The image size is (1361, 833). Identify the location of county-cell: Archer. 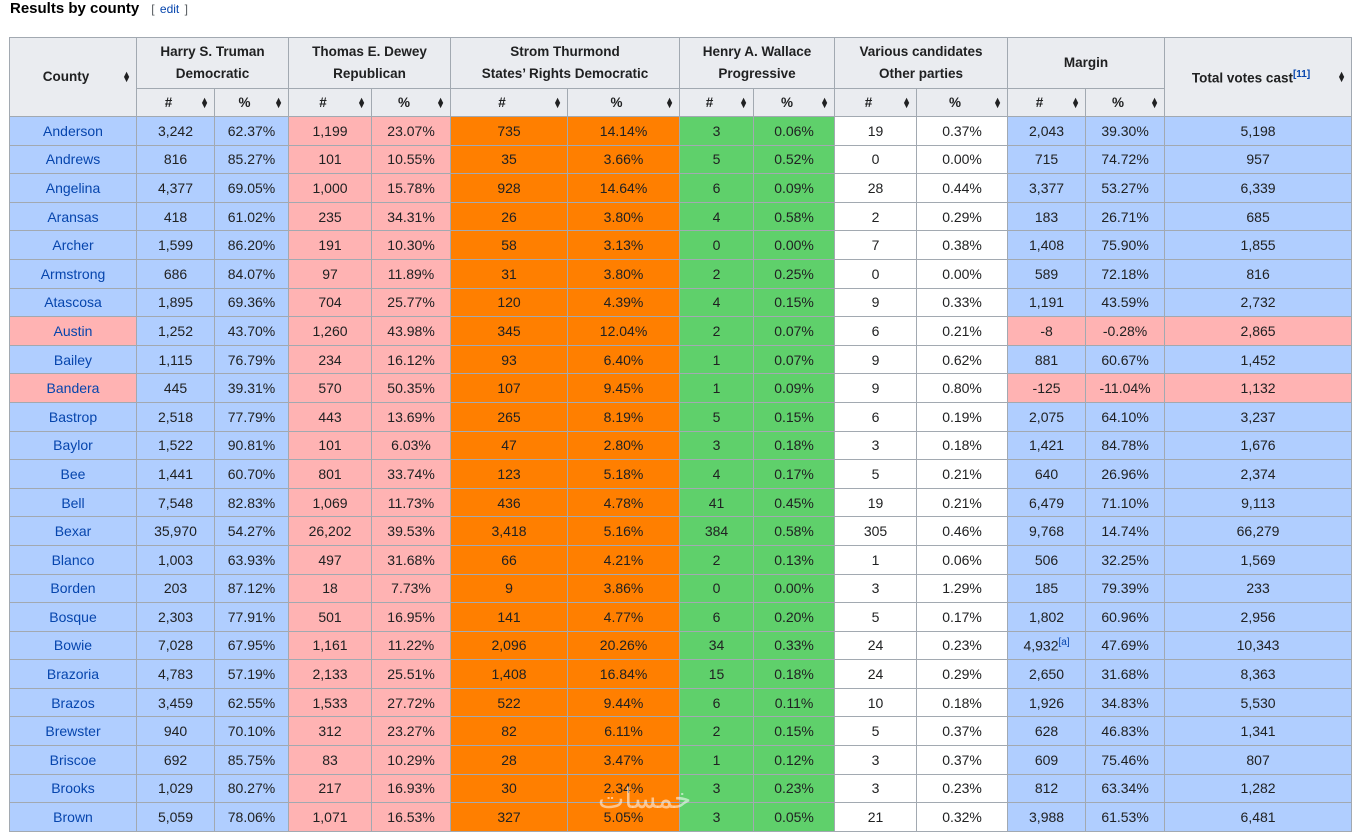
(73, 245).